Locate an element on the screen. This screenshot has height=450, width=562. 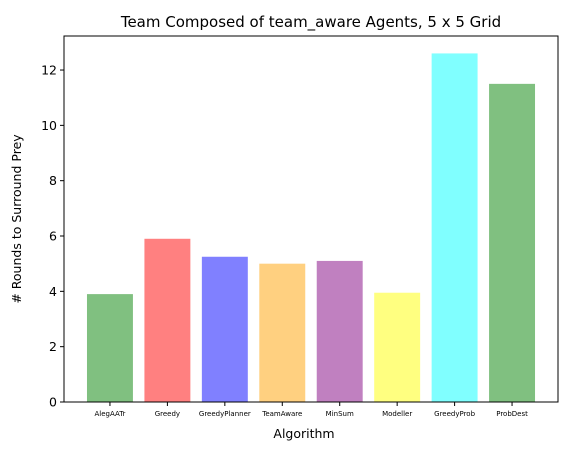
x-tick-label: AlegAATr is located at coordinates (110, 414).